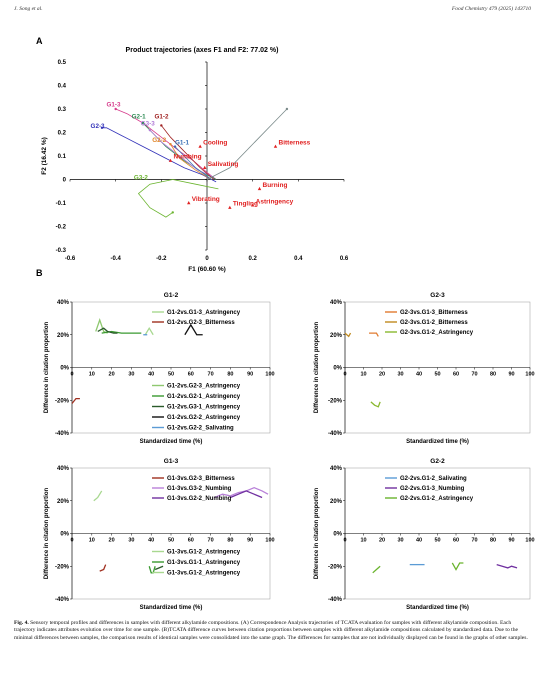 The image size is (545, 686). Describe the element at coordinates (491, 9) in the screenshot. I see `running-header-right: Food Chemistry 479 (2025) 143710` at that location.